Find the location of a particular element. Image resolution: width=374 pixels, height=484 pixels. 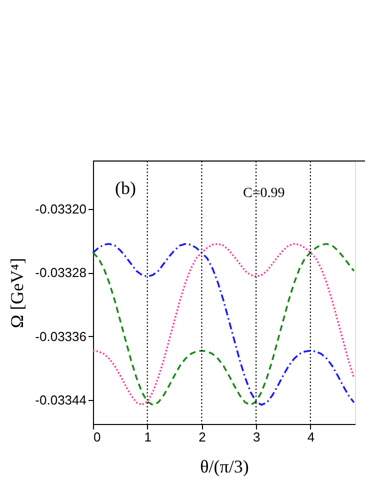

y-tick-label: -0.03336 is located at coordinates (60, 336).